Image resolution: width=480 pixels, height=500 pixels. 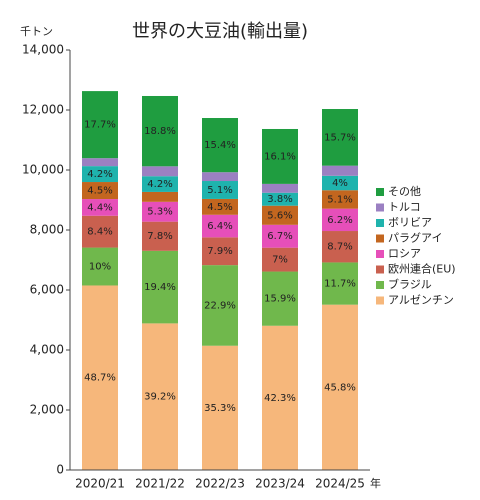 I want to click on segment-label: 39.2%, so click(x=160, y=397).